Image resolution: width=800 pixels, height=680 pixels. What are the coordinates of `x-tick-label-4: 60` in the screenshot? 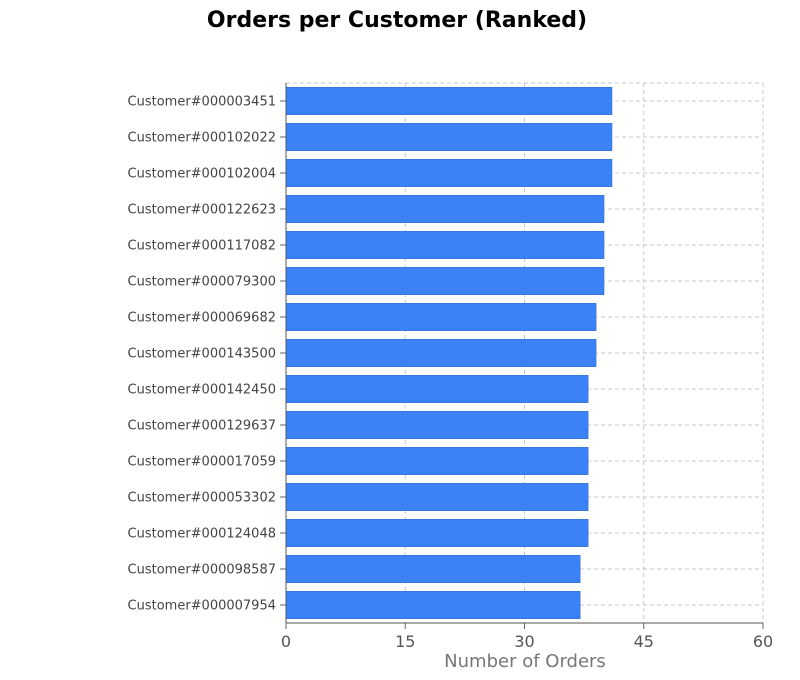 It's located at (763, 641).